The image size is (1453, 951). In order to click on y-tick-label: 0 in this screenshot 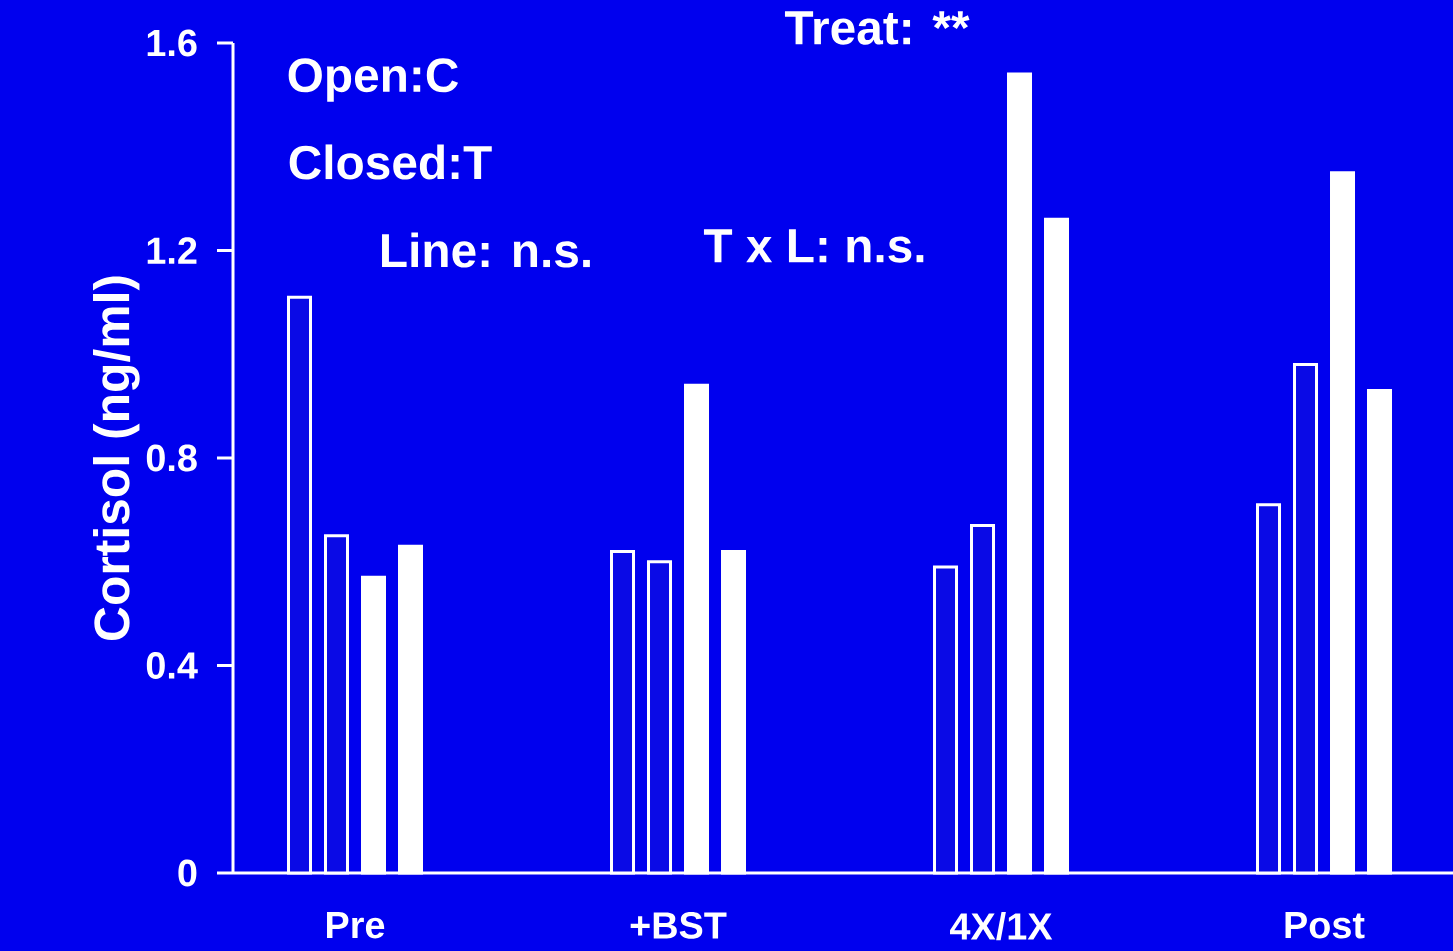, I will do `click(187, 873)`.